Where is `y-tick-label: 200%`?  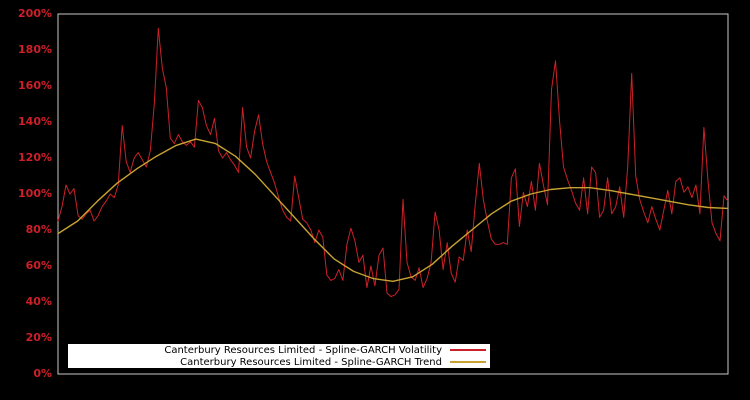 y-tick-label: 200% is located at coordinates (35, 13).